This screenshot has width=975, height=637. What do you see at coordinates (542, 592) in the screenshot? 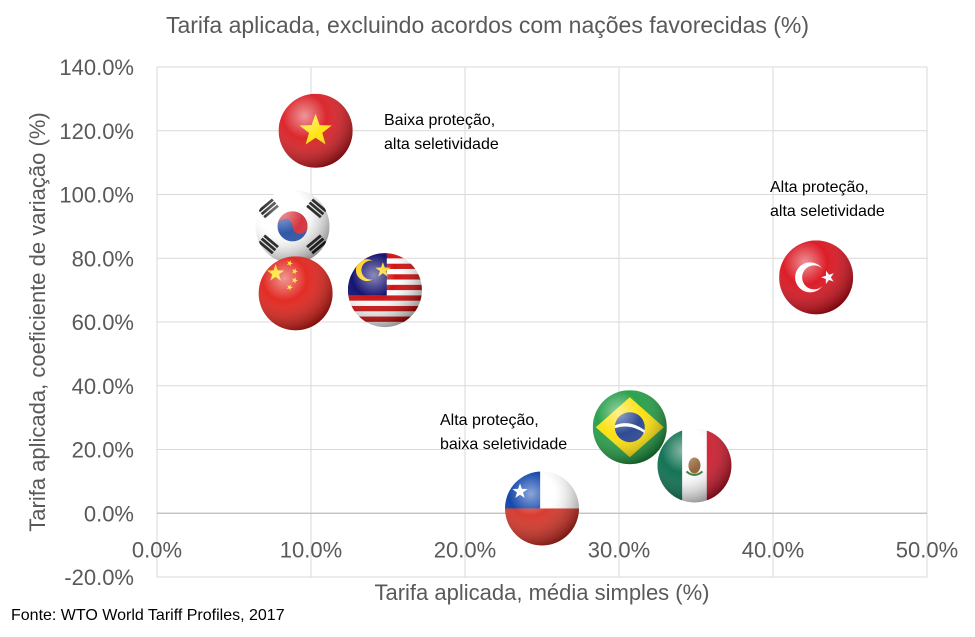
I see `x-axis-label: Tarifa aplicada, média simples (%)` at bounding box center [542, 592].